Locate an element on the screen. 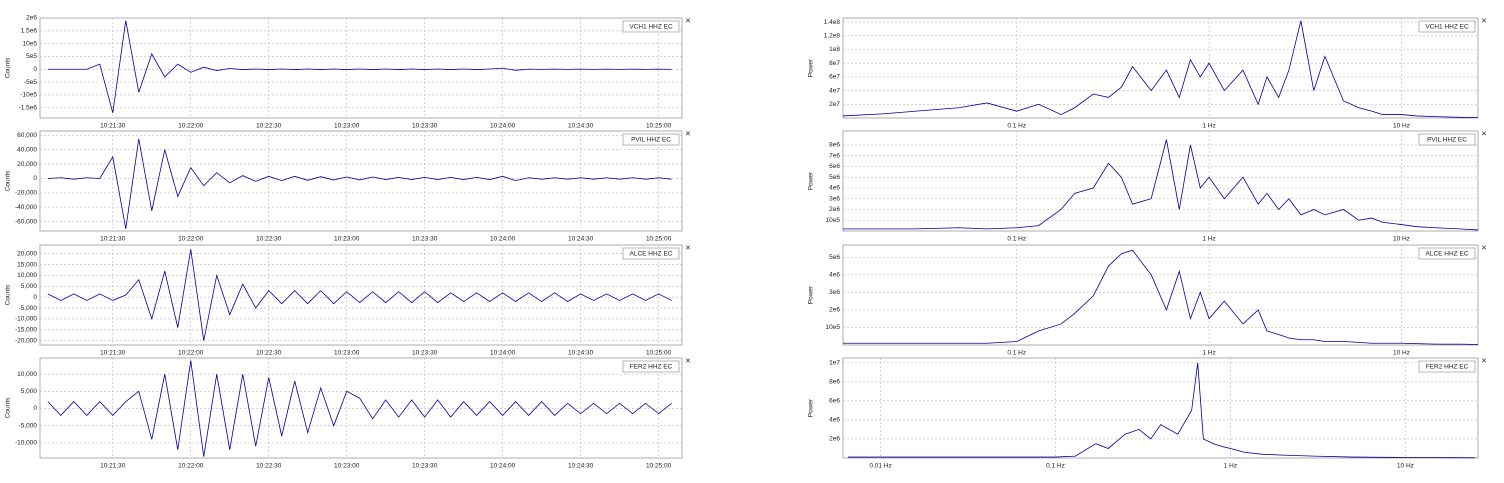 The width and height of the screenshot is (1504, 483). y-tick-label: 1e8 is located at coordinates (834, 49).